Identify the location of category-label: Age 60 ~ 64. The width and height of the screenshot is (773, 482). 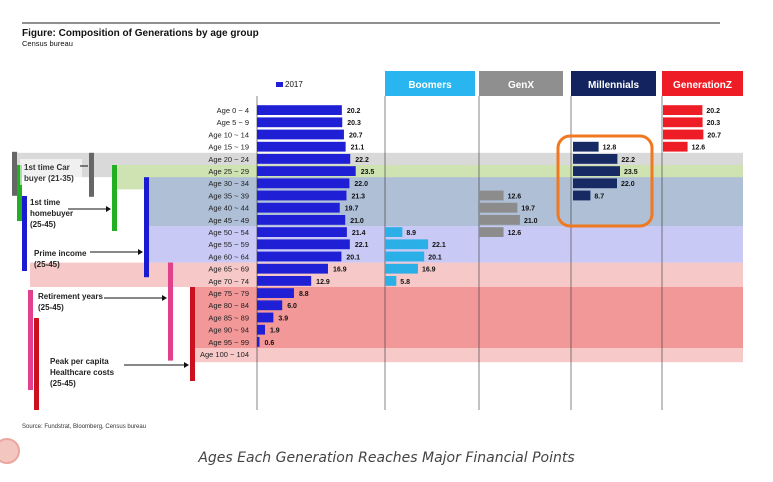
(228, 256).